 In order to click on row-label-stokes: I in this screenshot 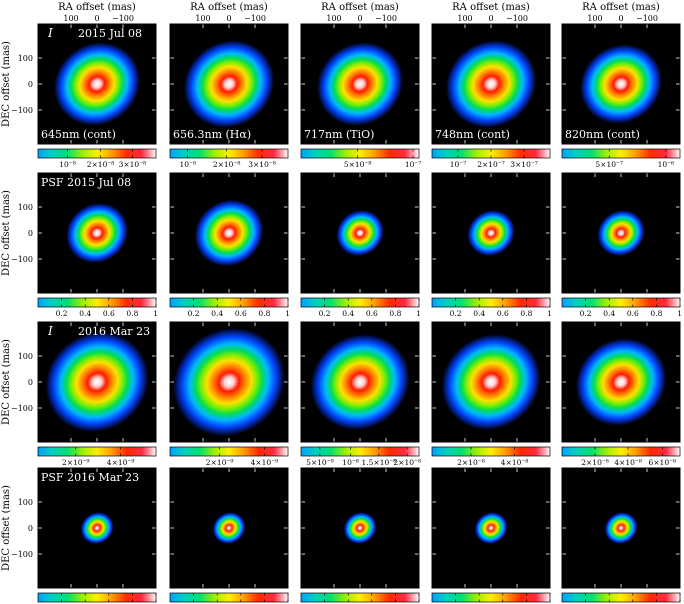, I will do `click(50, 331)`.